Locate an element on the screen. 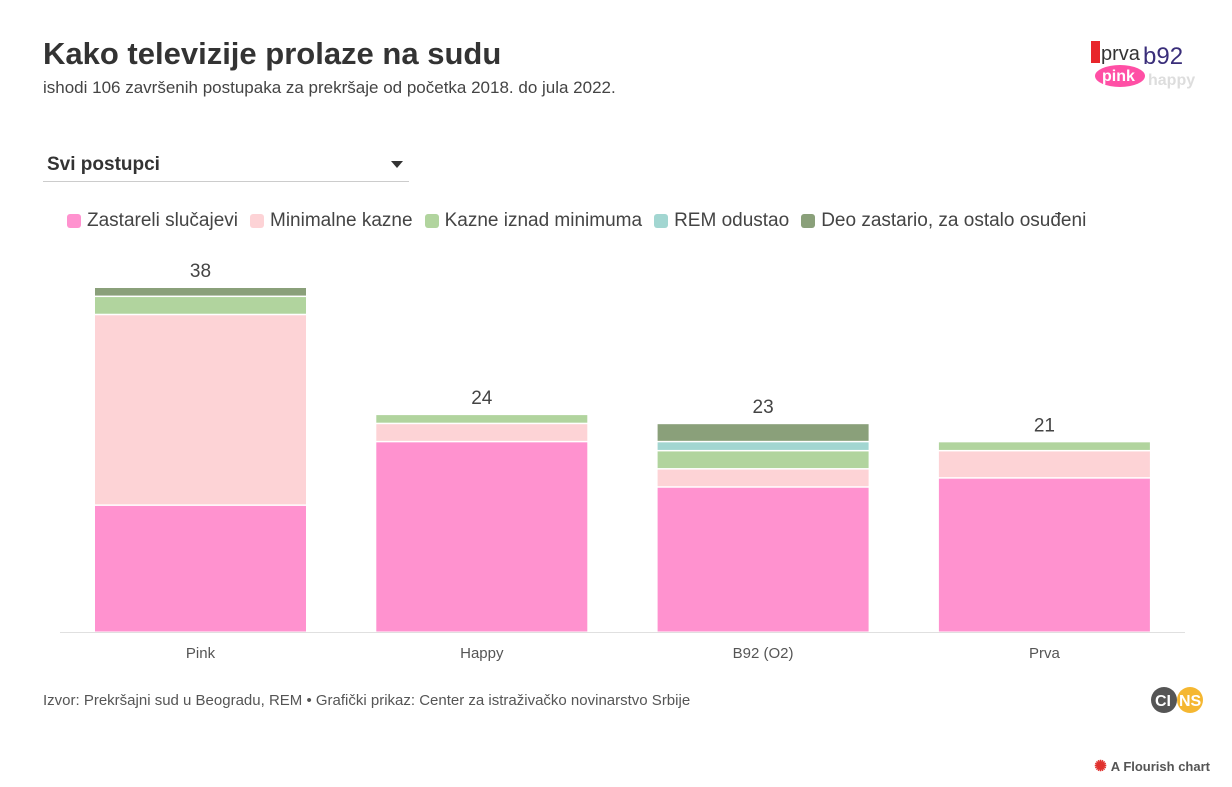  x-tick-label: Happy is located at coordinates (482, 653).